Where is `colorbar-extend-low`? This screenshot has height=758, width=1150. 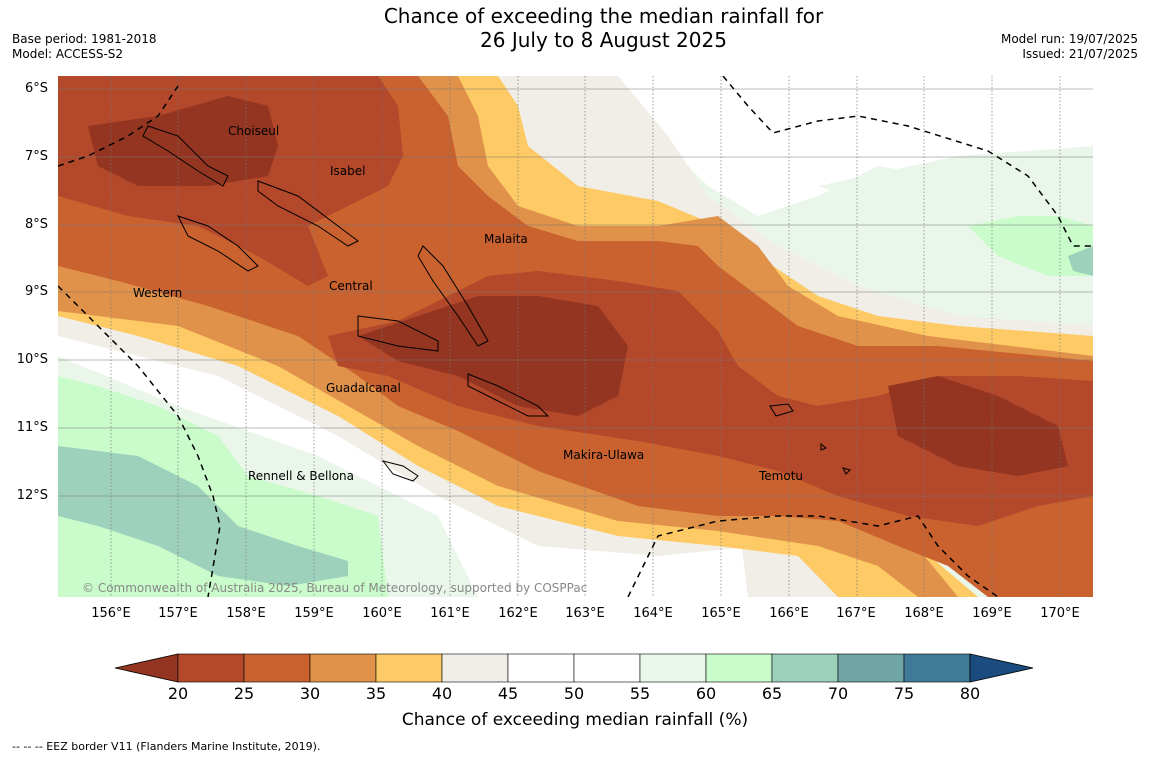
colorbar-extend-low is located at coordinates (146, 668).